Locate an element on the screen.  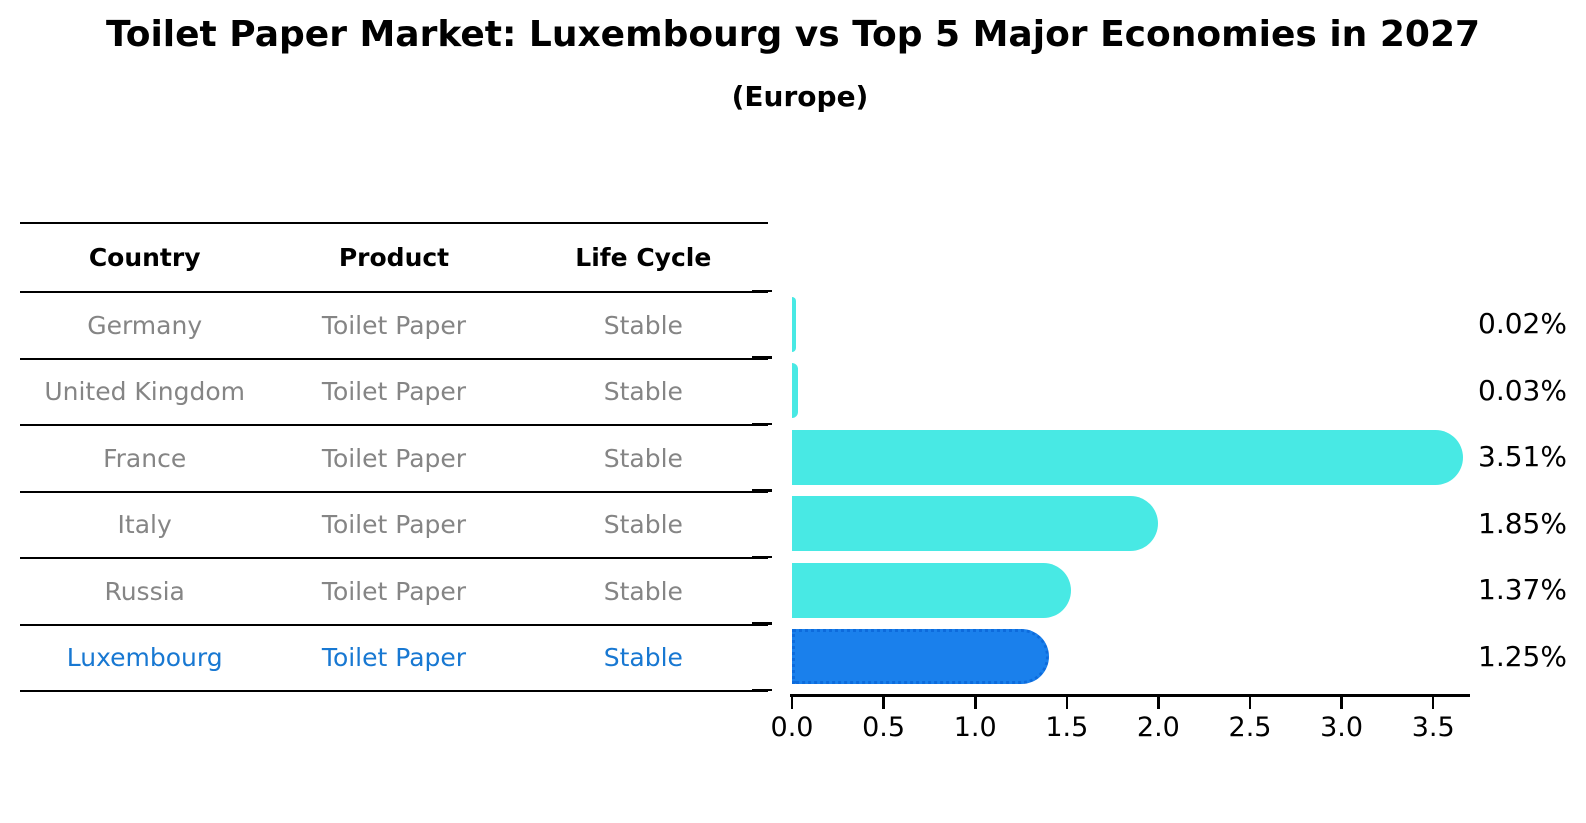
table-row-united-kingdom: United Kingdom Toilet Paper Stable is located at coordinates (394, 393).